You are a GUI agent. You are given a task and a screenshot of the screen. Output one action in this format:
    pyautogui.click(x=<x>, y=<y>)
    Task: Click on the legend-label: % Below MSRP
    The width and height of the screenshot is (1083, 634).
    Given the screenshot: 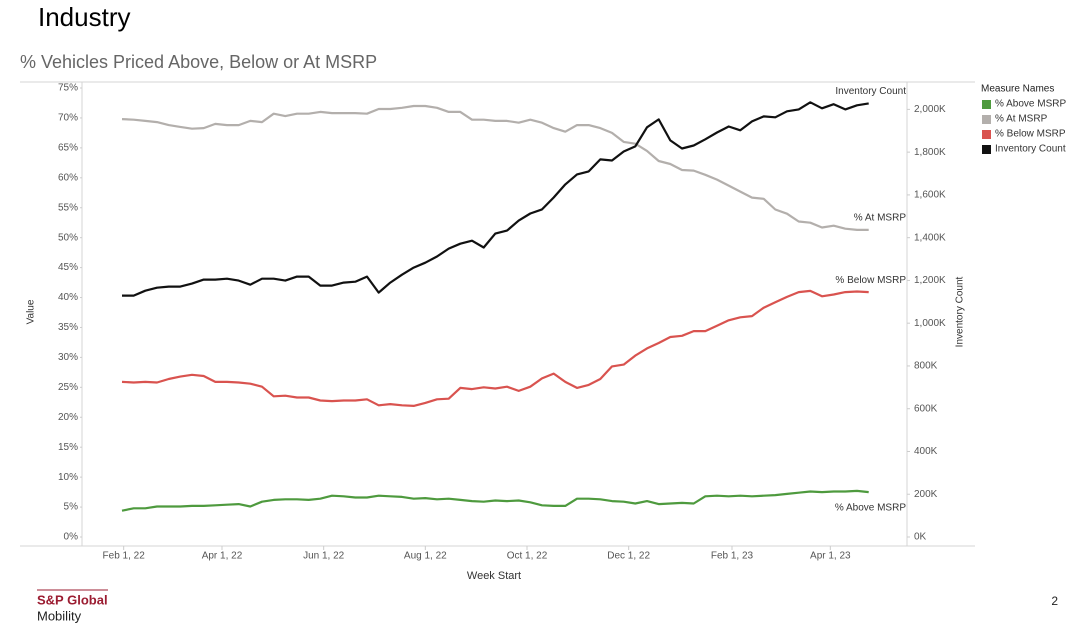 What is the action you would take?
    pyautogui.click(x=1030, y=134)
    